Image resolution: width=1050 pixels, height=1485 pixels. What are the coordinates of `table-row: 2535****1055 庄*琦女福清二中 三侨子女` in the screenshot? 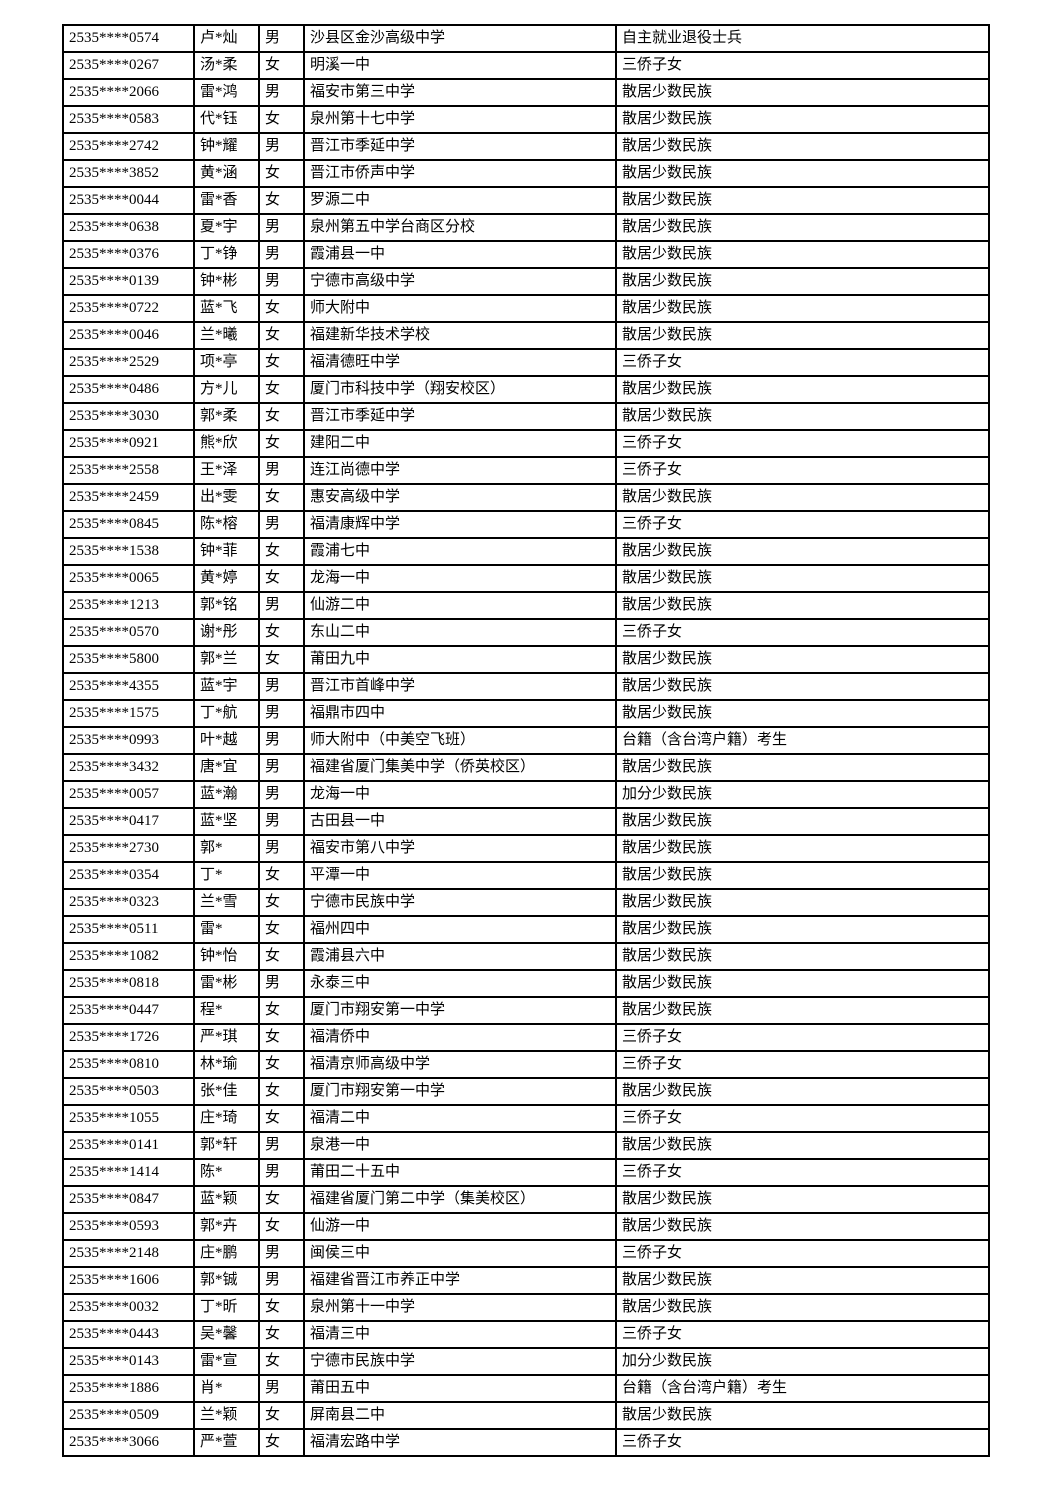 It's located at (526, 1118).